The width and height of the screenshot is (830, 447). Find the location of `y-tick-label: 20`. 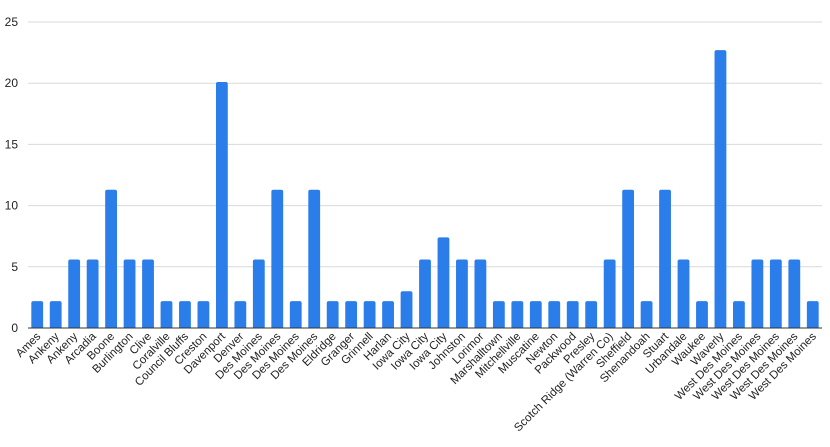

y-tick-label: 20 is located at coordinates (12, 83).